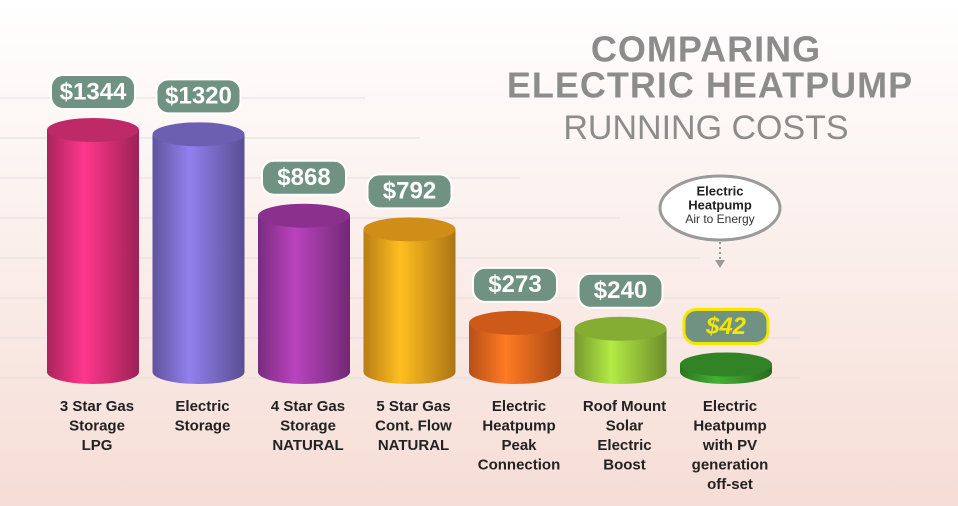  I want to click on value-label: $792, so click(409, 191).